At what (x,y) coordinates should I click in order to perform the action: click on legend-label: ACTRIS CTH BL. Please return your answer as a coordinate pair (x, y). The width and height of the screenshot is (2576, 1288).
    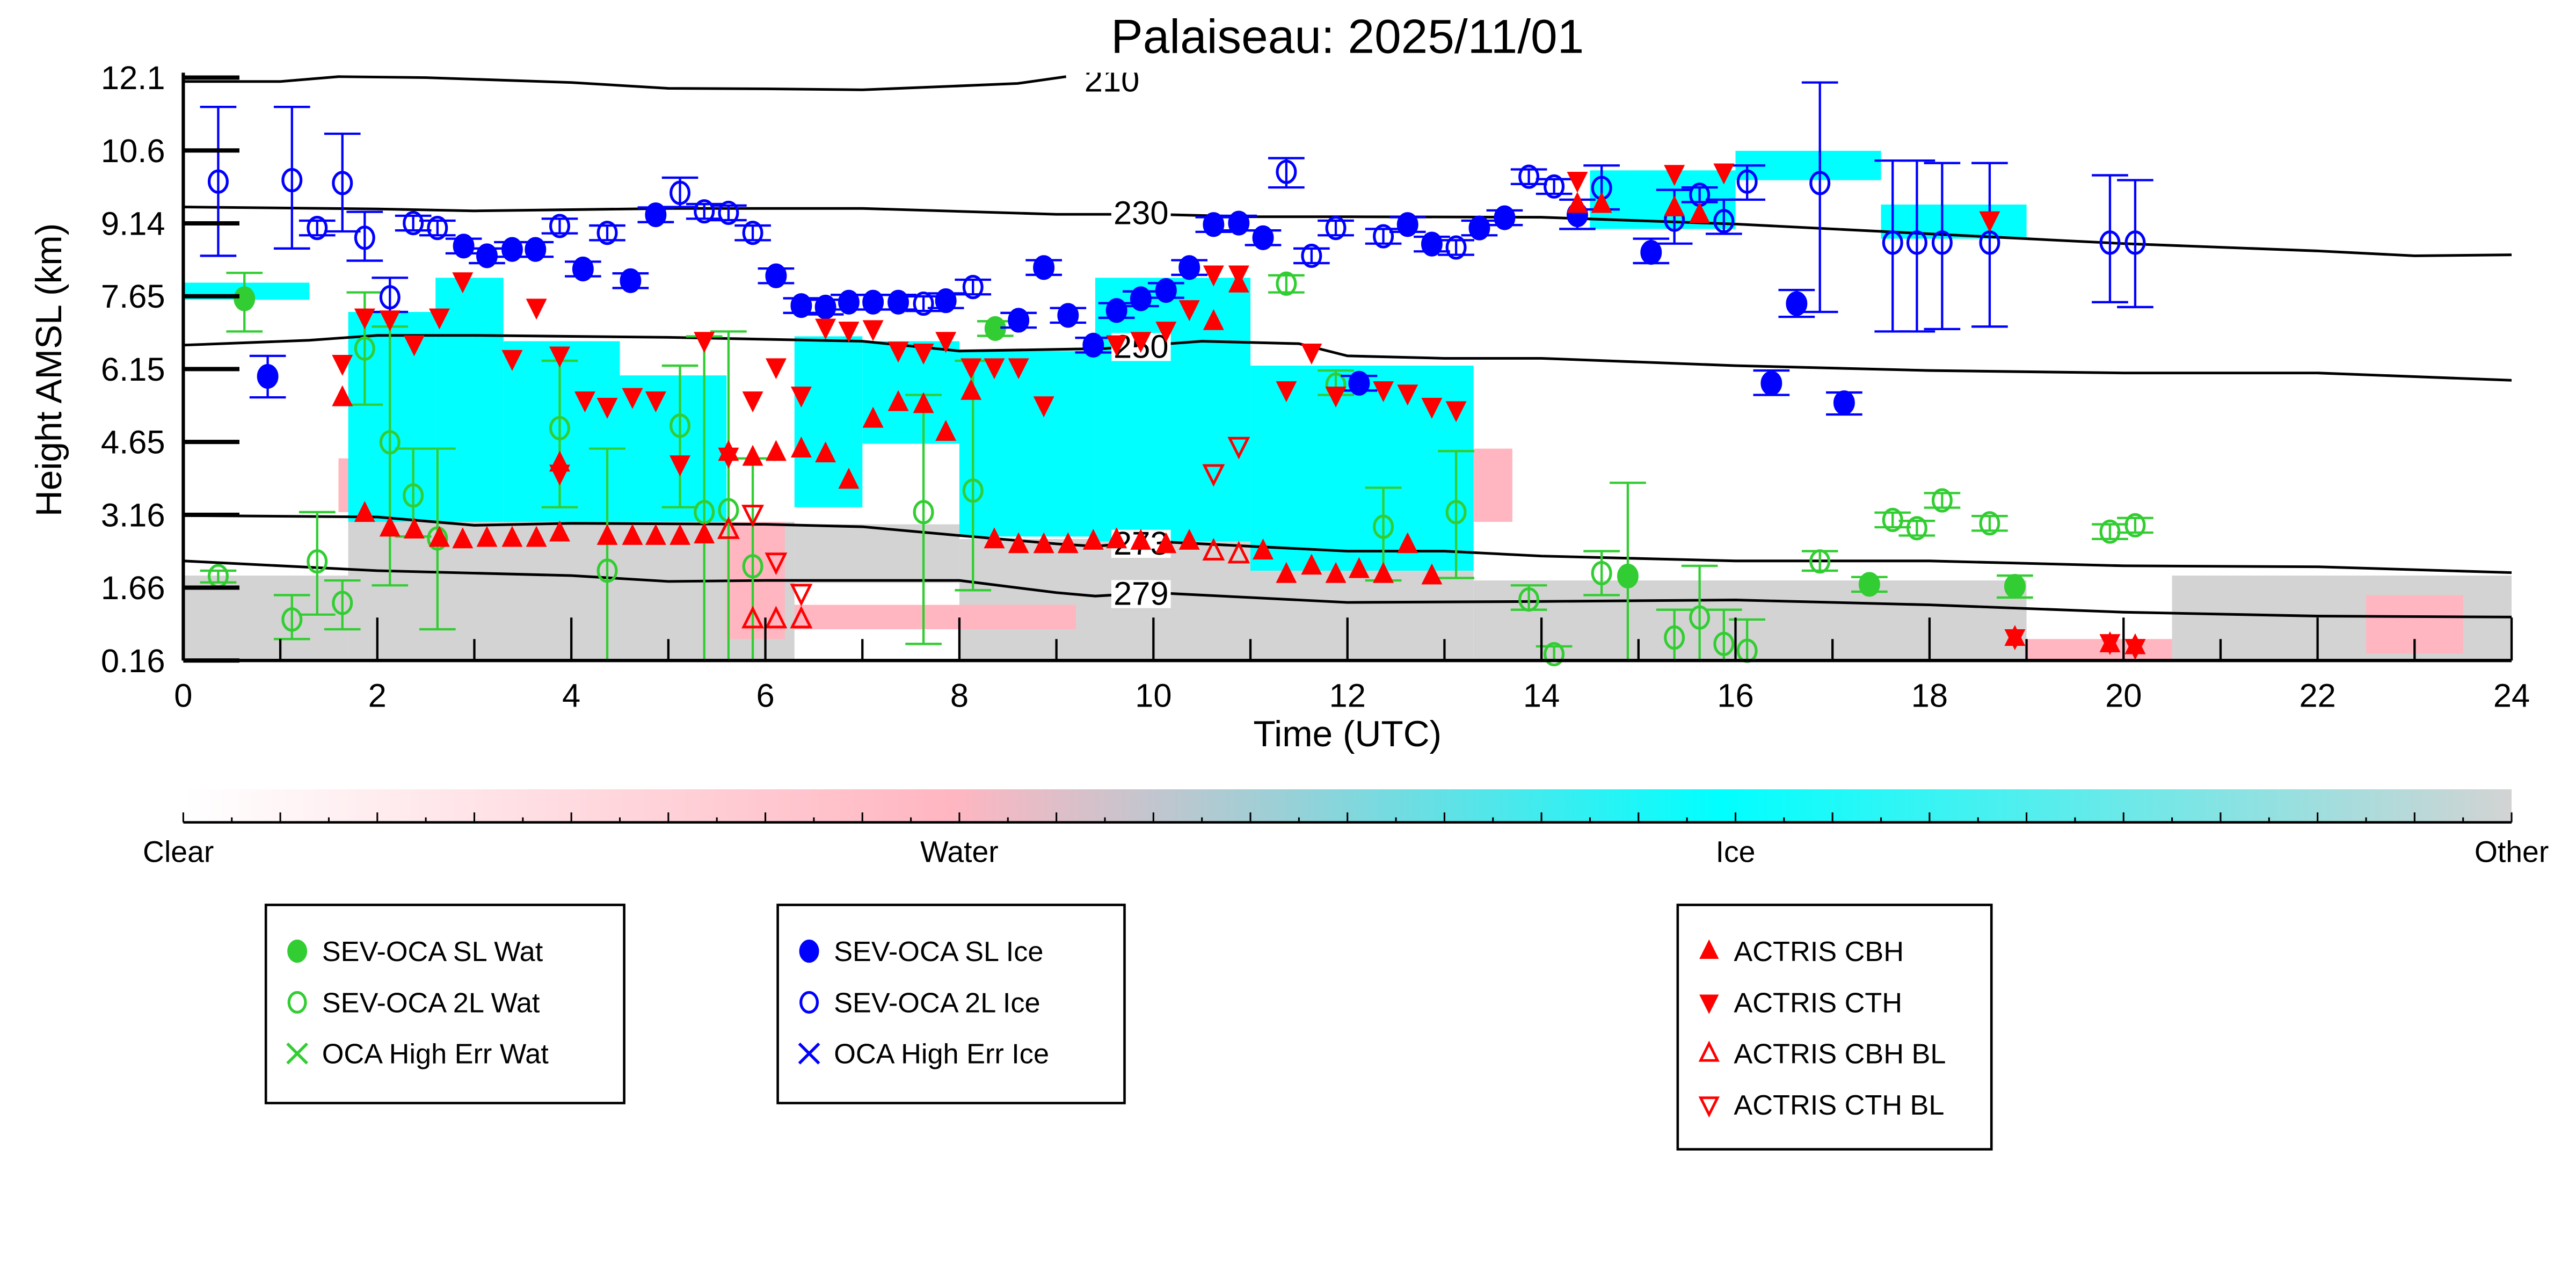
    Looking at the image, I should click on (1839, 1105).